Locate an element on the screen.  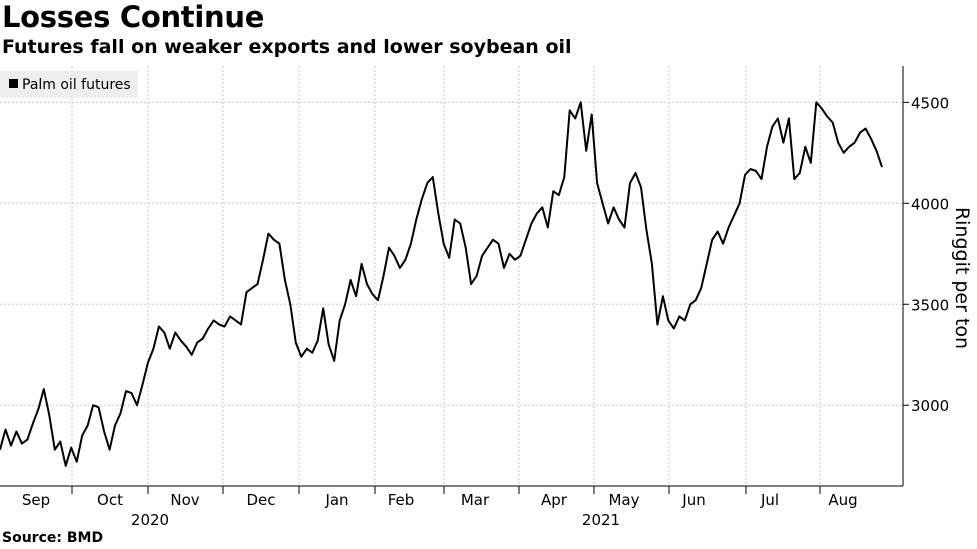
x-tick-label: Sep is located at coordinates (36, 500).